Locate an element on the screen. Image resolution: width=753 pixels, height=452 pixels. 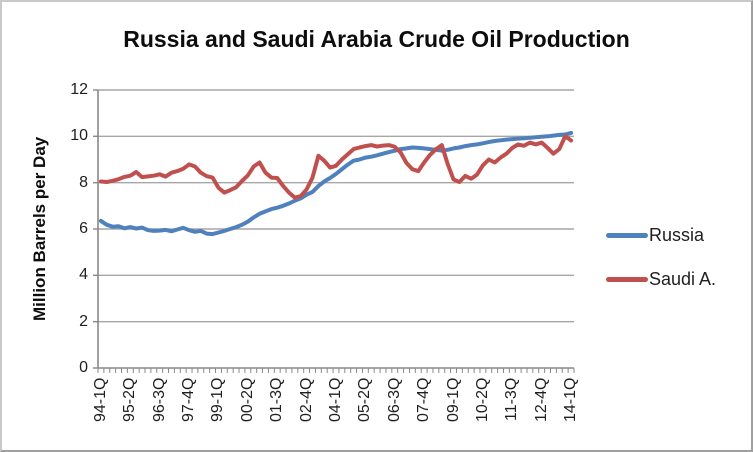
x-tick-label: 10-2Q is located at coordinates (482, 400).